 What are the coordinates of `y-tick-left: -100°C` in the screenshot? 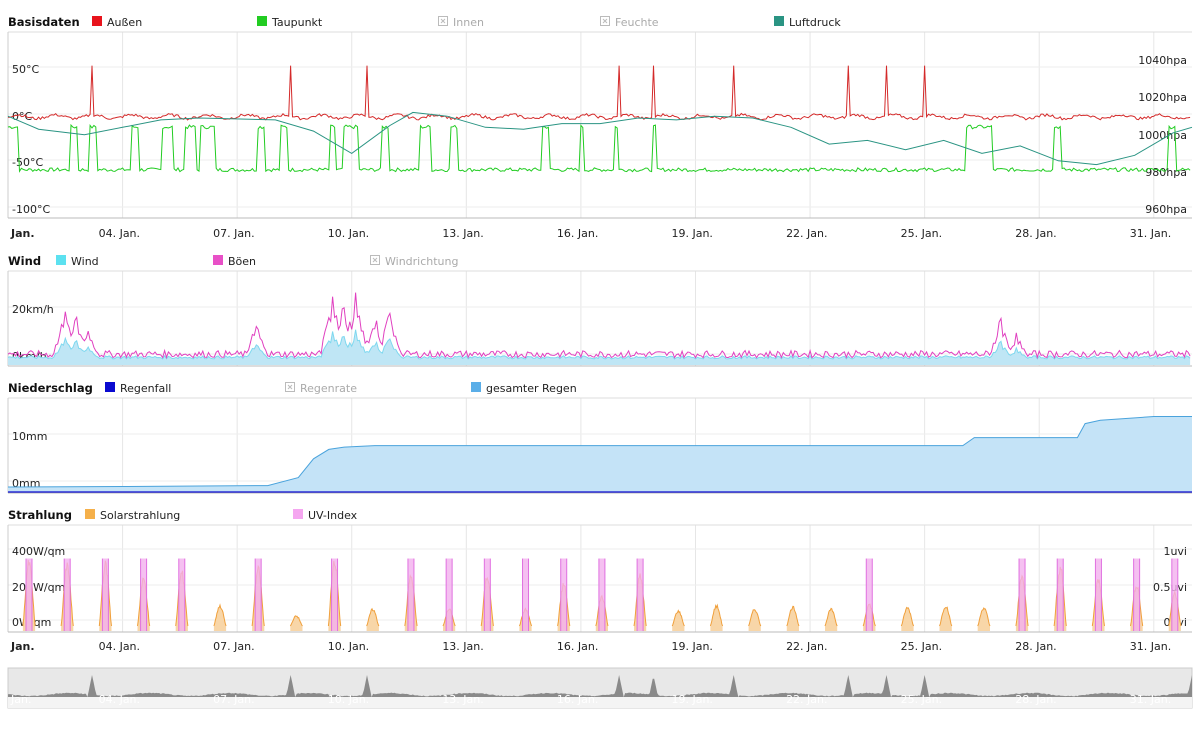 It's located at (31, 209).